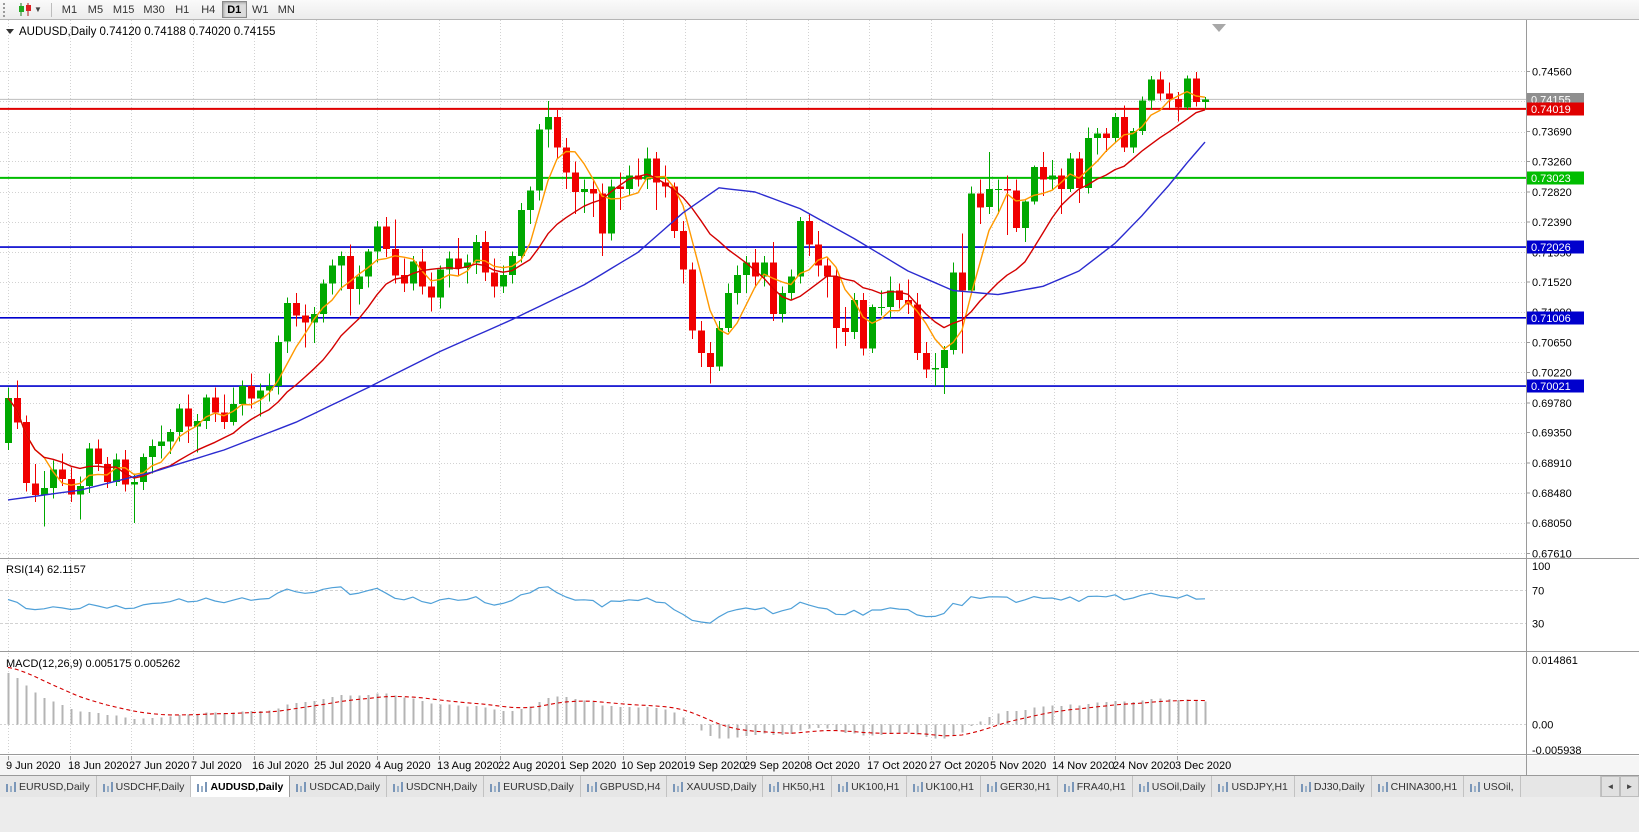  Describe the element at coordinates (1552, 283) in the screenshot. I see `price-tick-label: 0.71520` at that location.